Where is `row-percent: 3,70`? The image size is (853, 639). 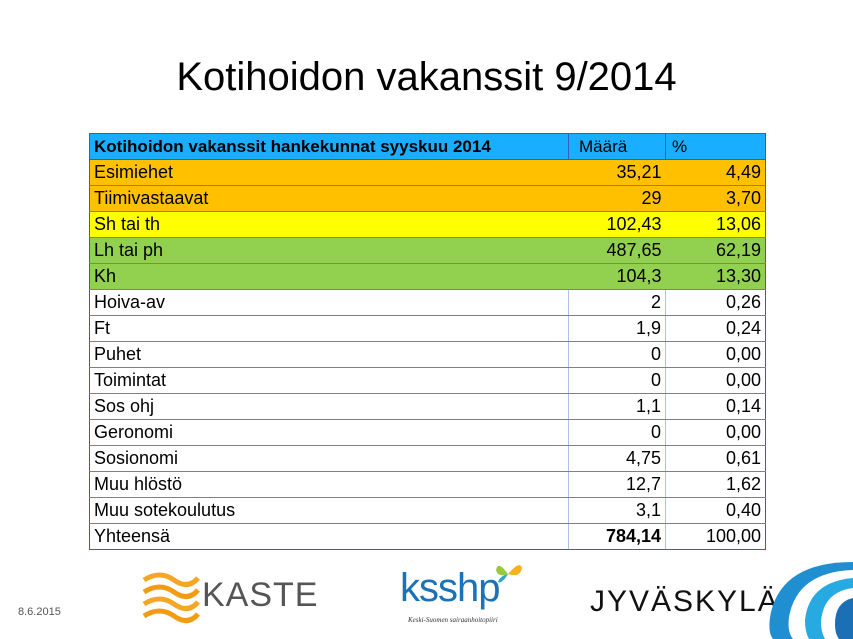
row-percent: 3,70 is located at coordinates (715, 198).